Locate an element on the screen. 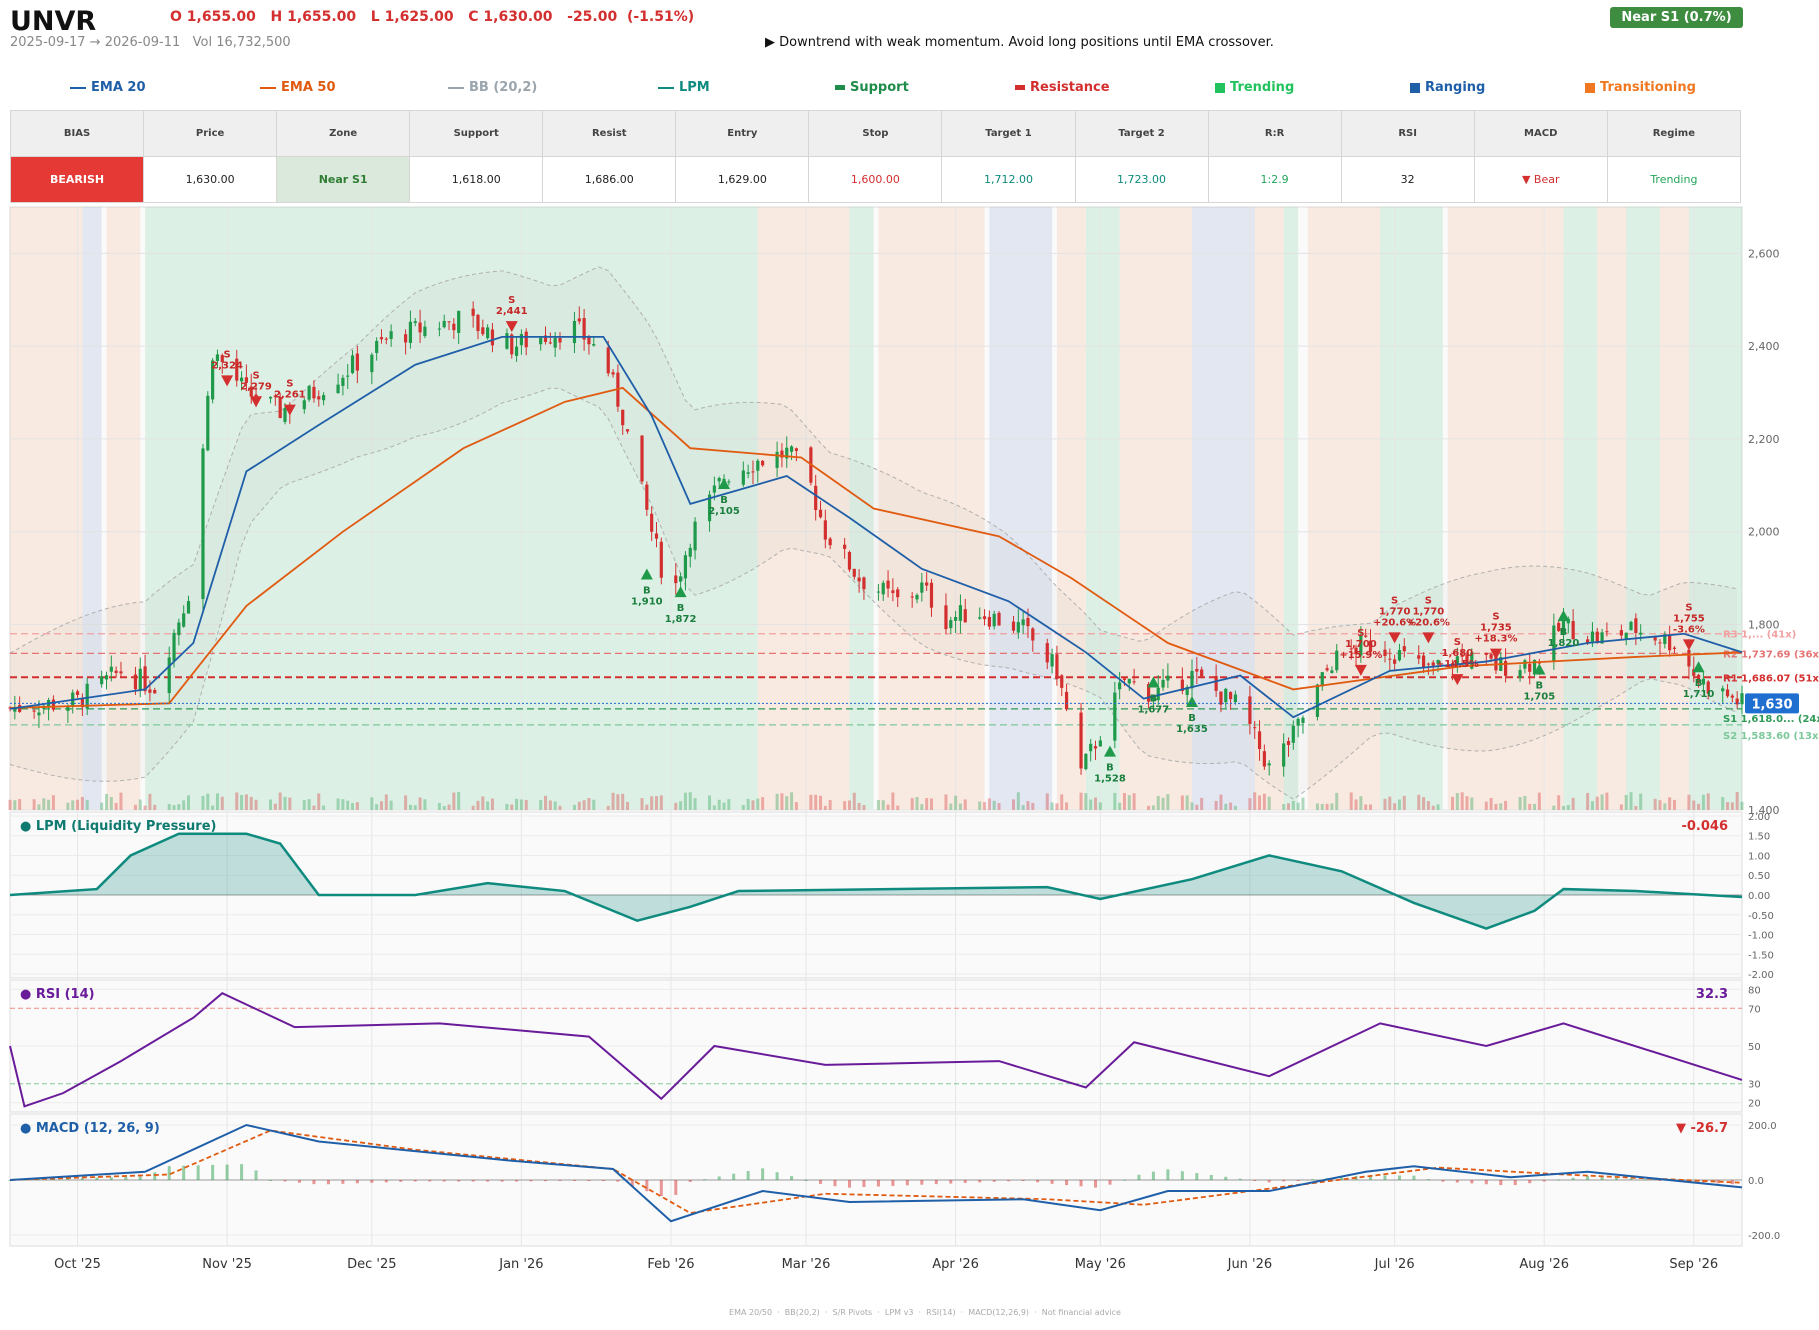 The height and width of the screenshot is (1330, 1819). legend-item-ranging: Ranging is located at coordinates (1447, 87).